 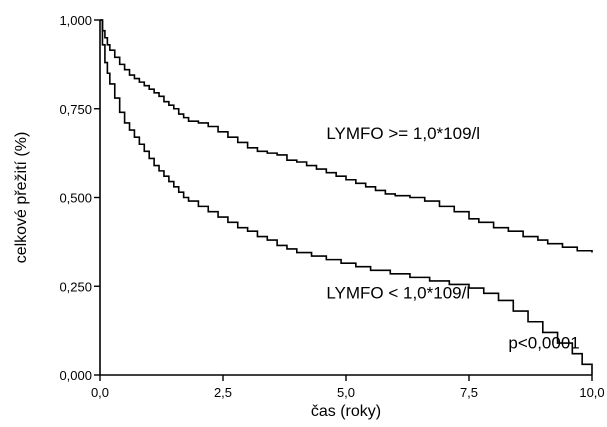 I want to click on y-axis-label: celkové přežití (%), so click(x=21, y=198).